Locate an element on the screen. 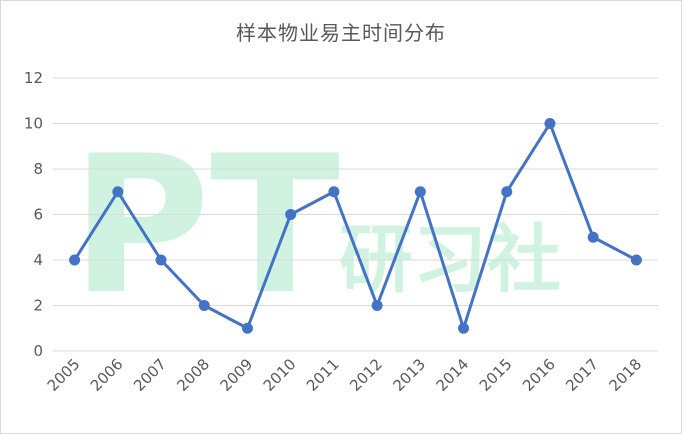 The height and width of the screenshot is (434, 682). x-tick-label: 2017 is located at coordinates (582, 375).